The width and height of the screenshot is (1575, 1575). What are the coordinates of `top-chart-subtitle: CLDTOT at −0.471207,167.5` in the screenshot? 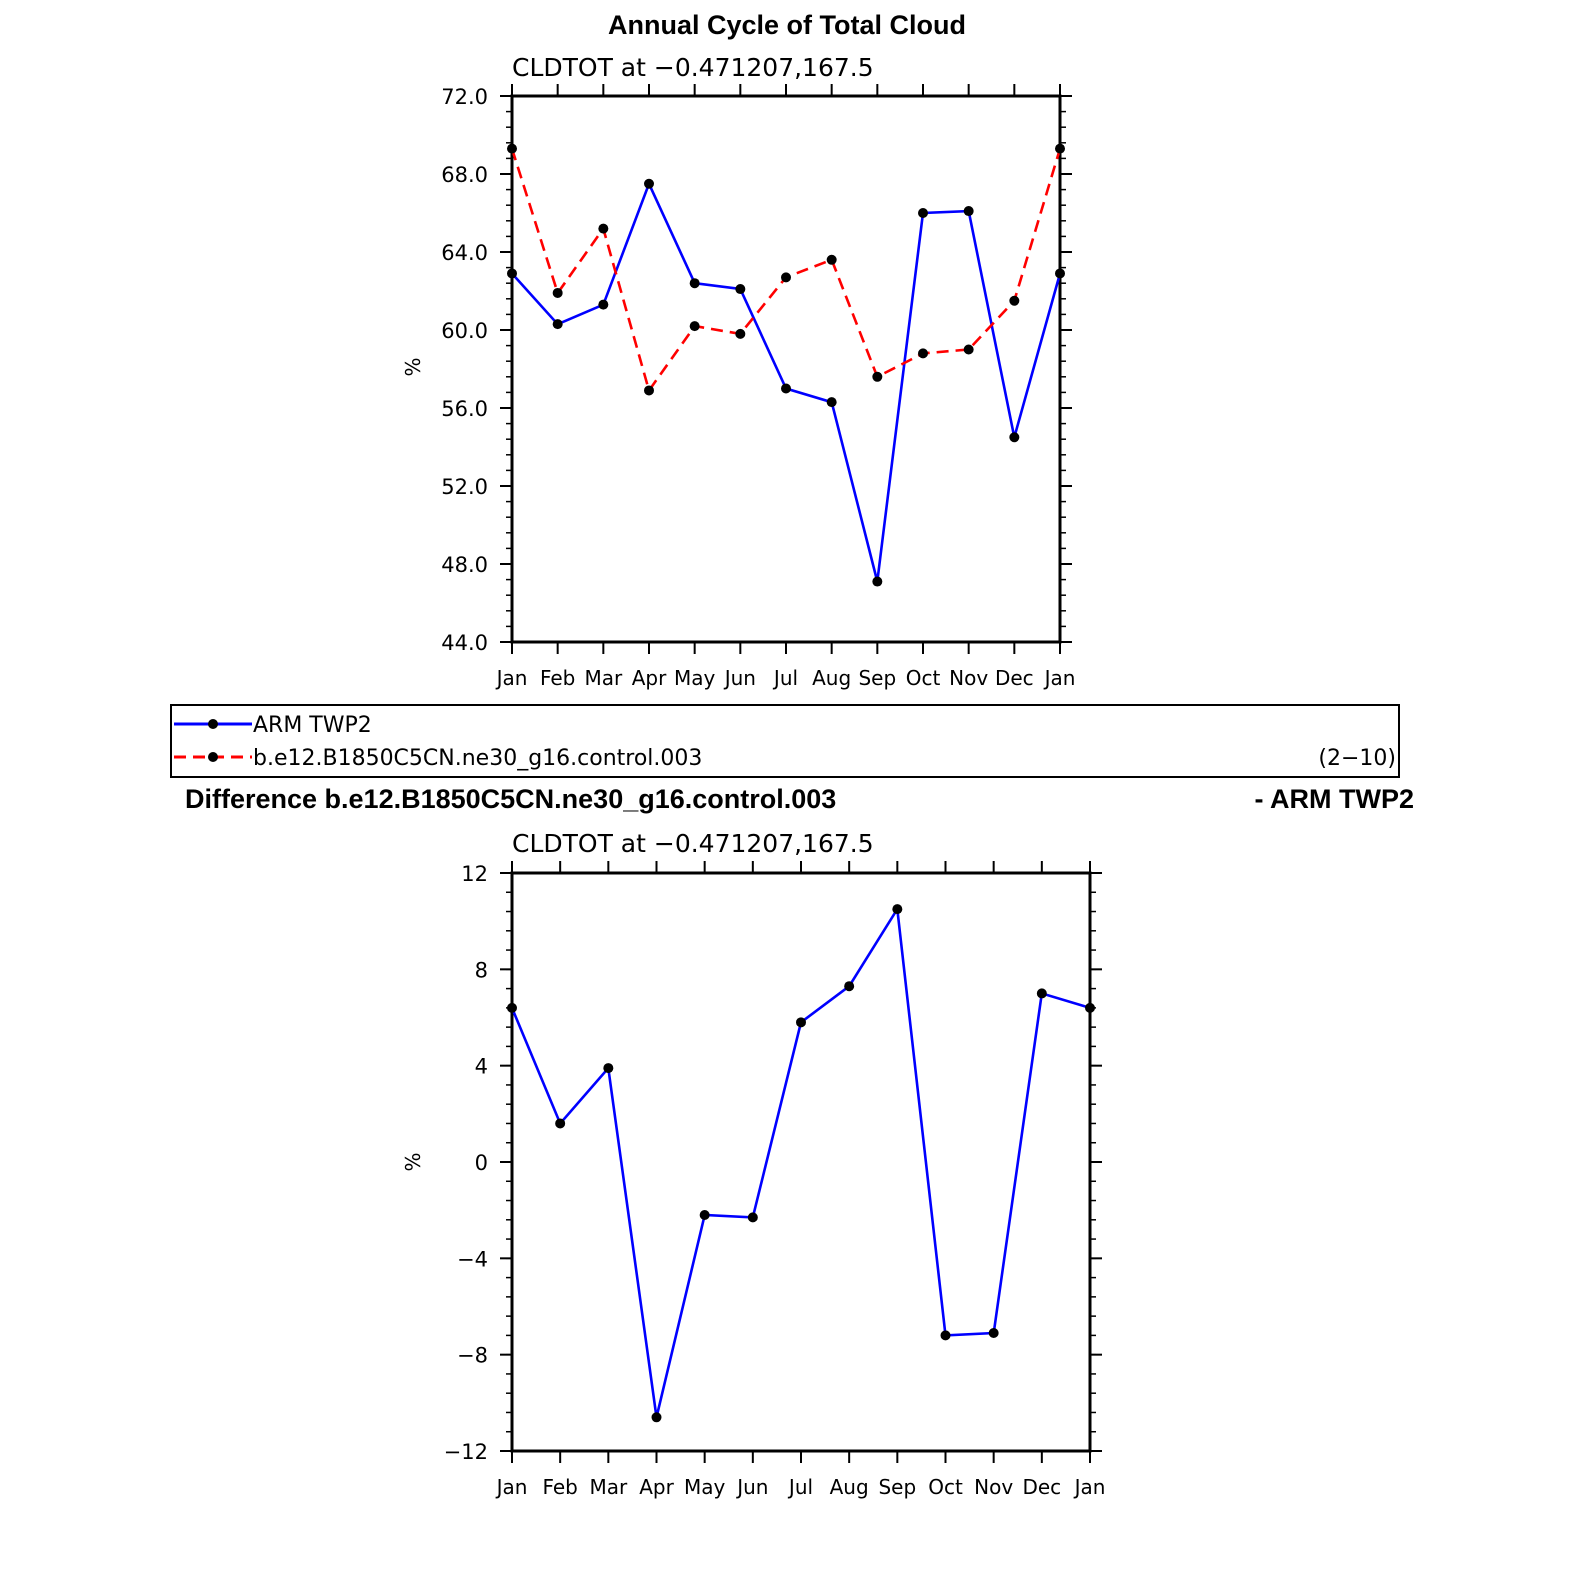 It's located at (693, 67).